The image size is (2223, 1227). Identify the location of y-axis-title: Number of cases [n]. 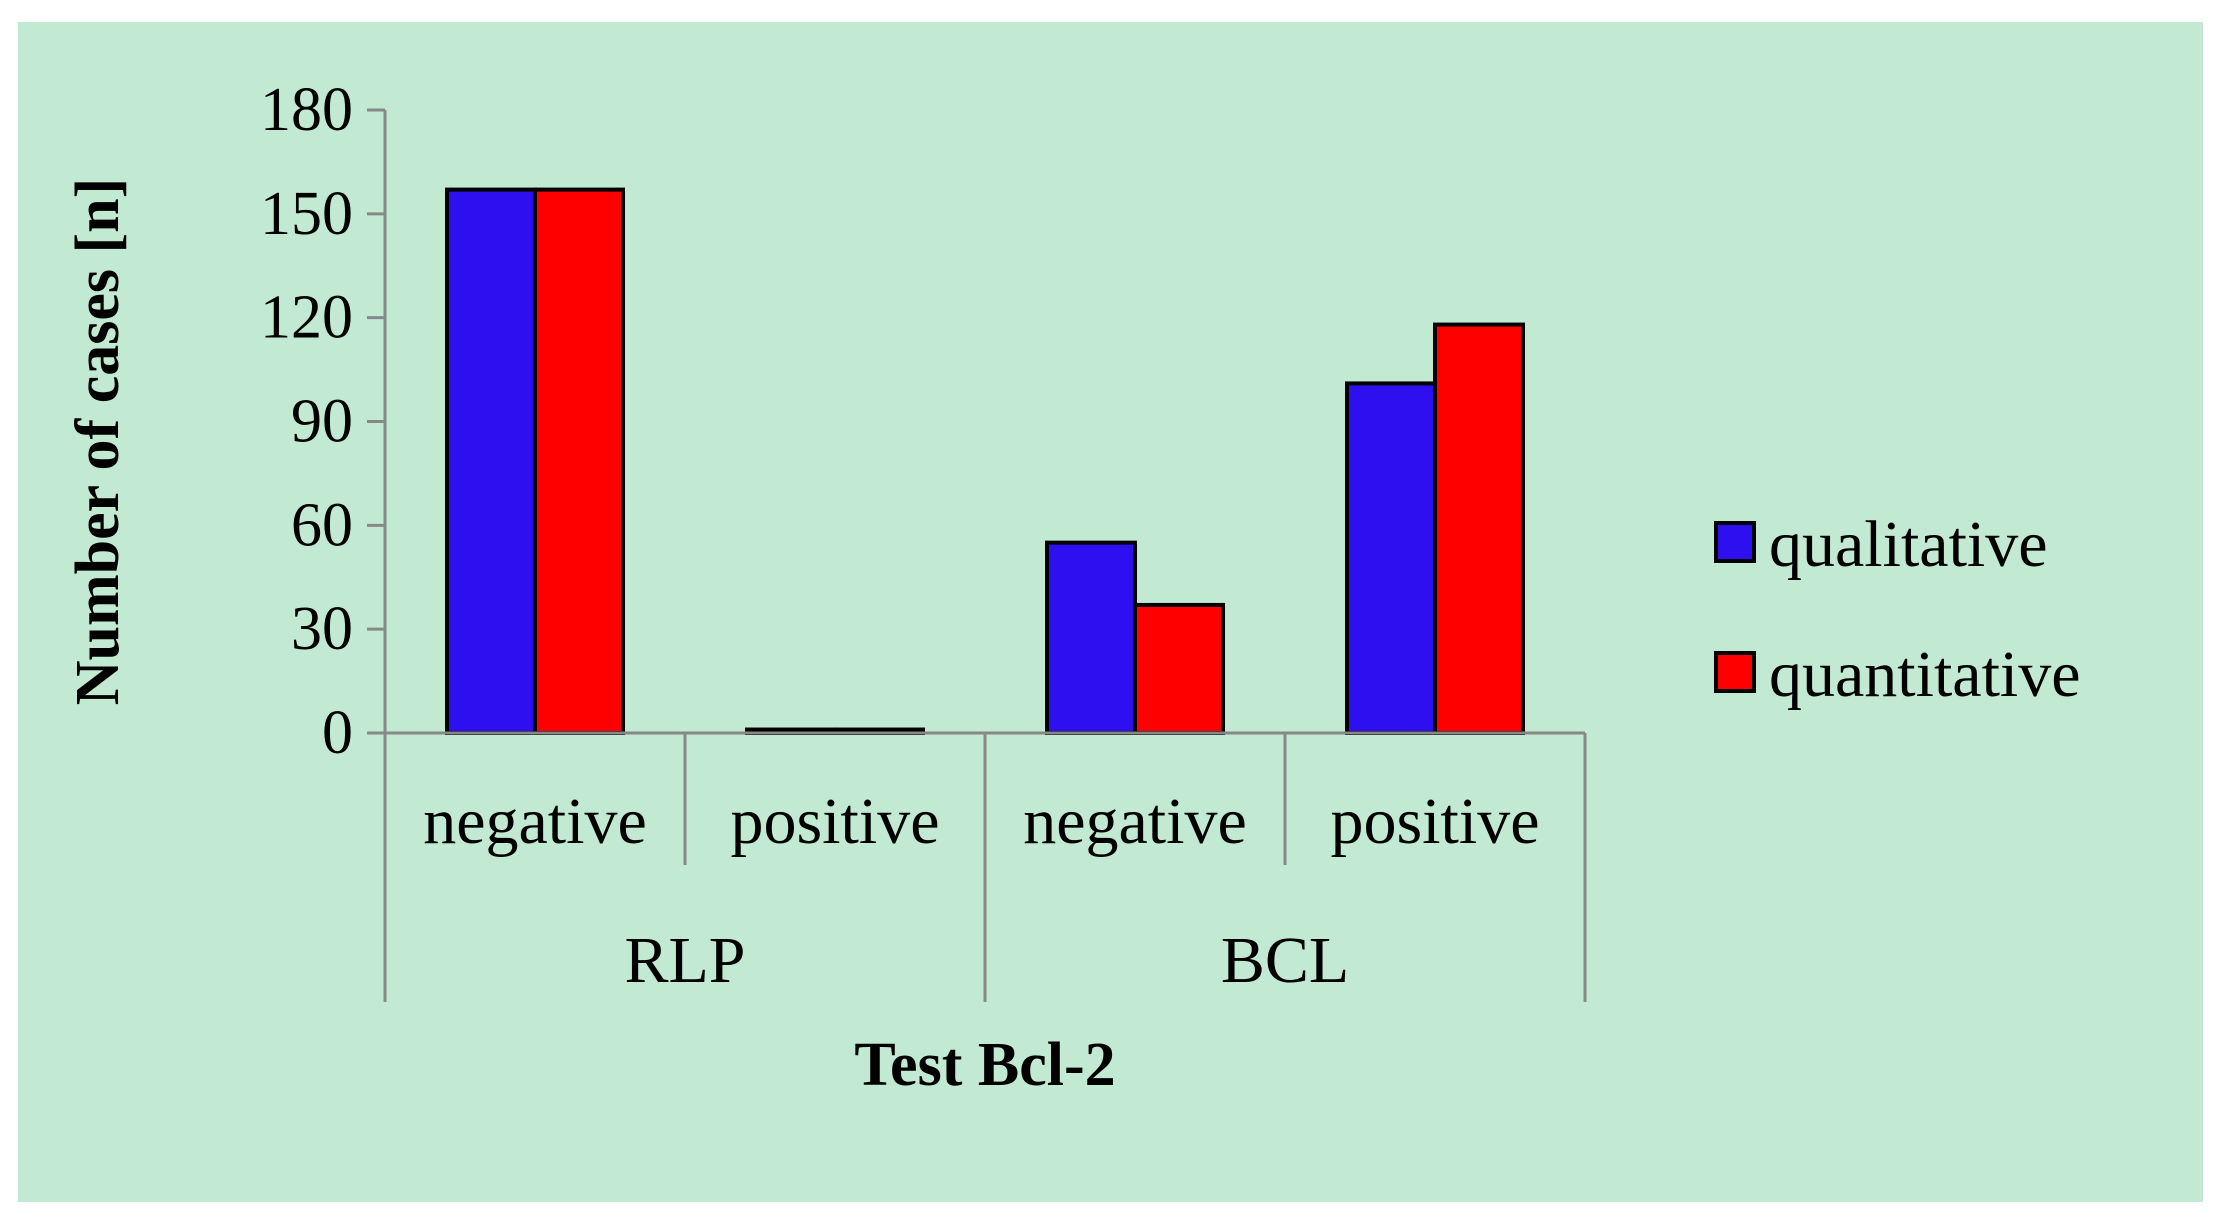
(98, 442).